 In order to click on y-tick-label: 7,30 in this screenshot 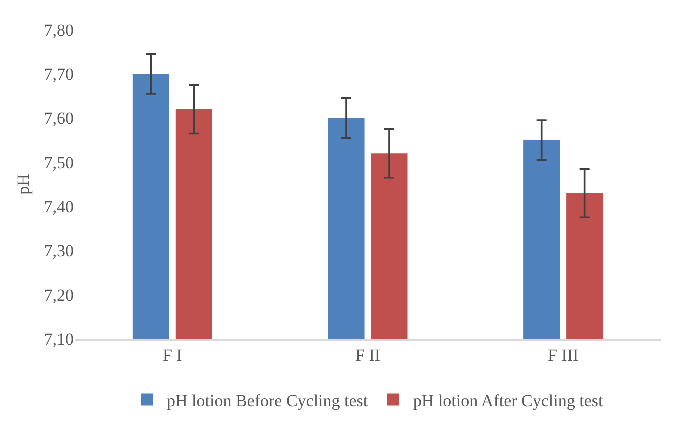, I will do `click(59, 251)`.